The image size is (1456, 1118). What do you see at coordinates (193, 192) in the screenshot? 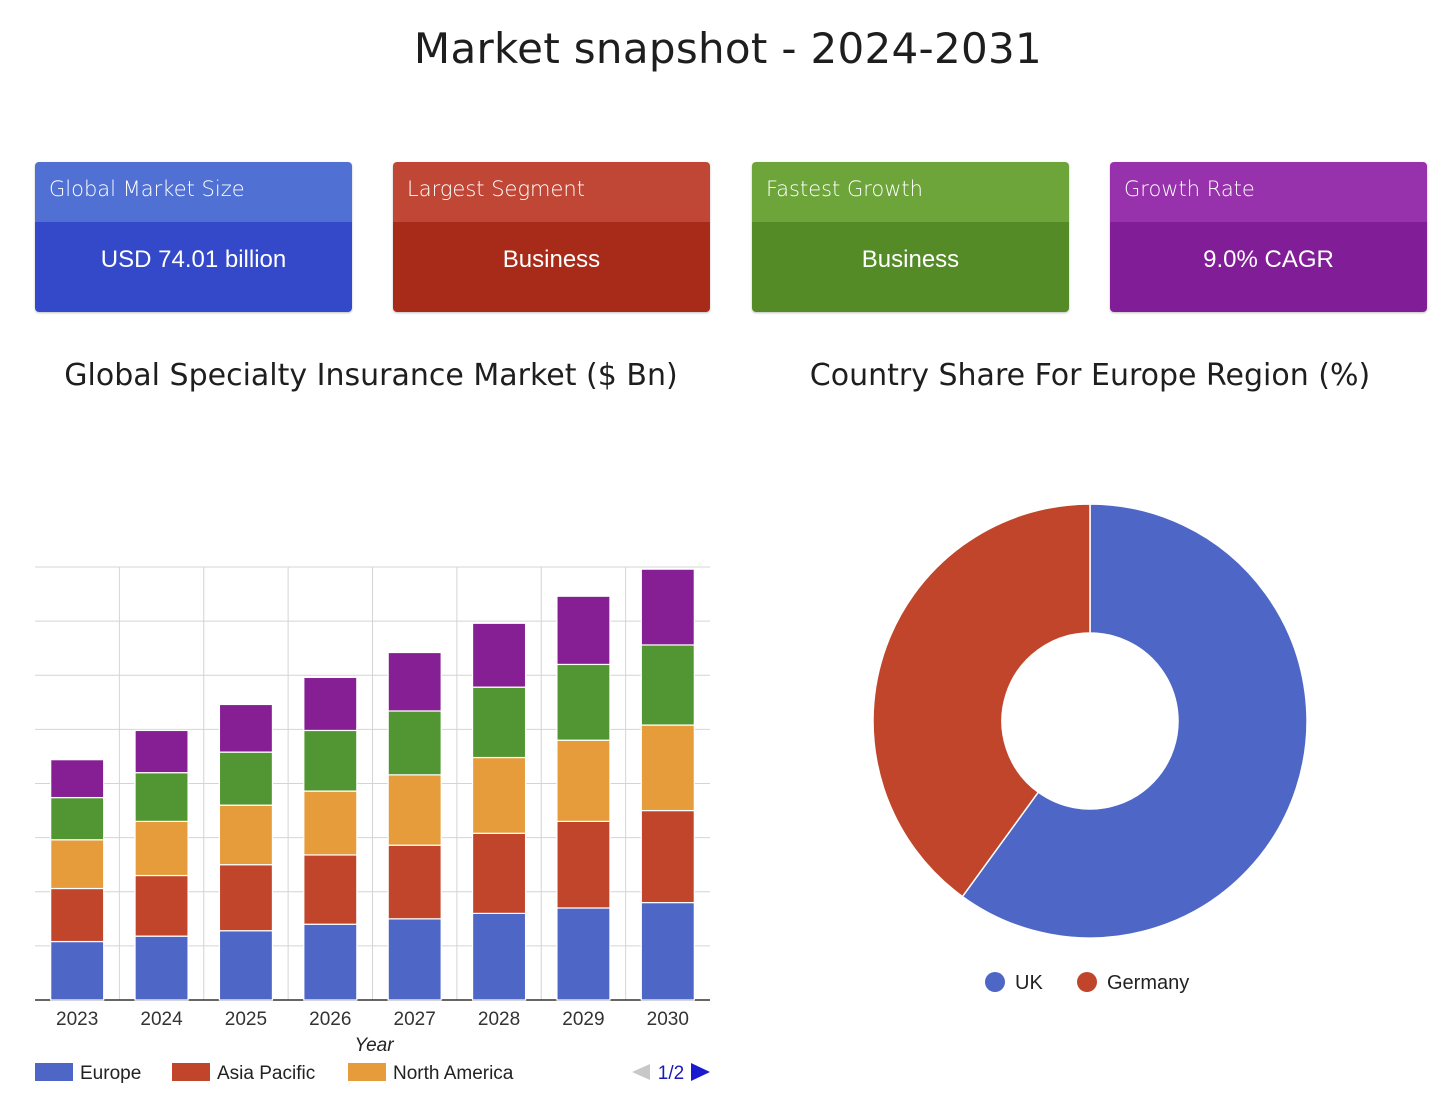
I see `kpi-label: Global Market Size` at bounding box center [193, 192].